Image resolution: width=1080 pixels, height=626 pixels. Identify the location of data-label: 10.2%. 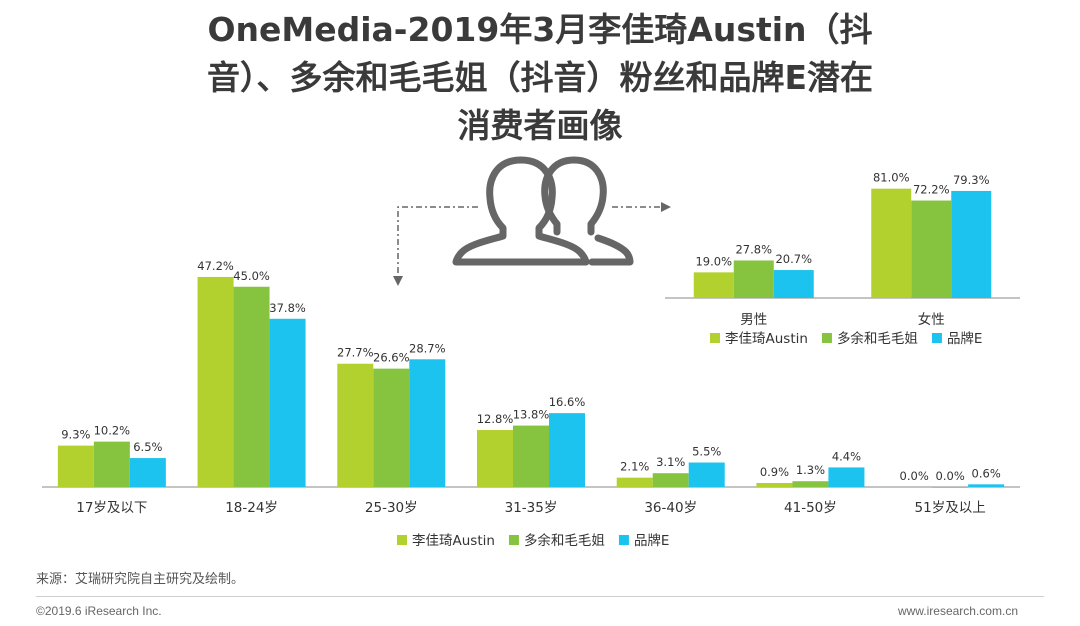
(112, 431).